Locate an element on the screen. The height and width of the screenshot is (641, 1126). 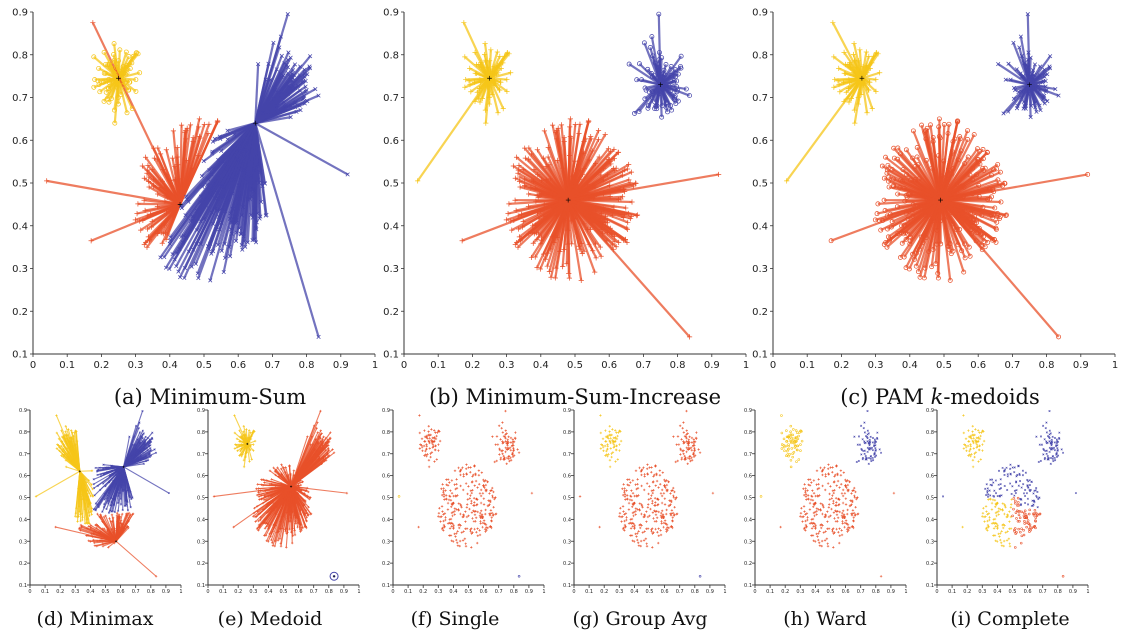
x-tick-label: 0.1 is located at coordinates (807, 365).